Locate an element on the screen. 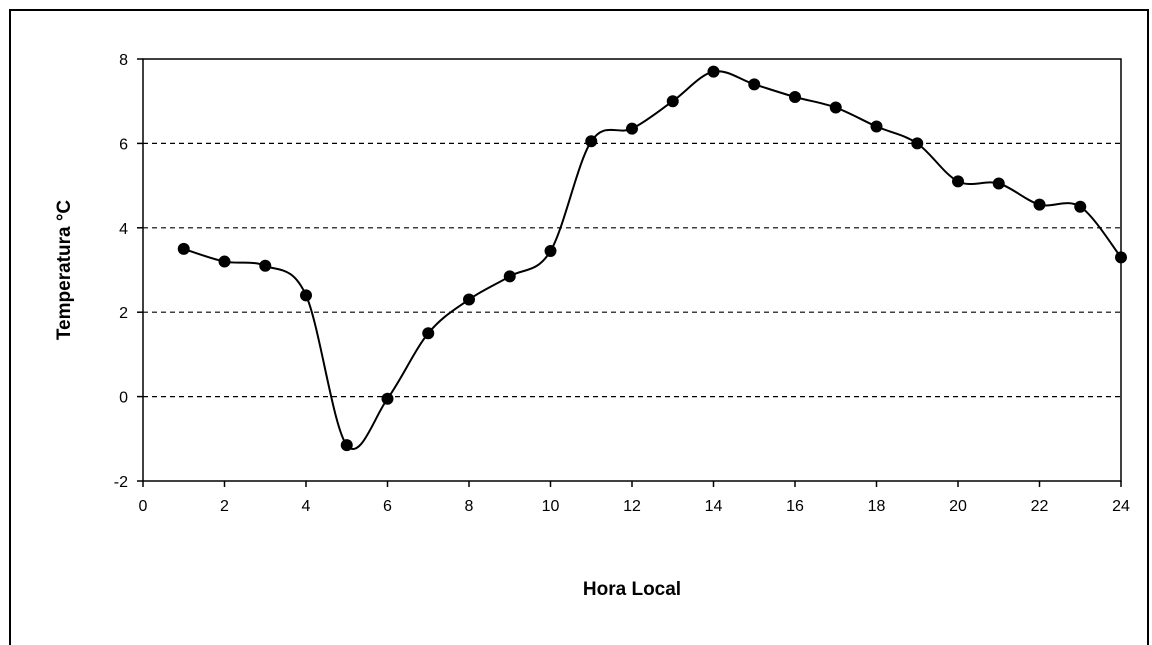 Image resolution: width=1152 pixels, height=645 pixels. x-tick-label: 18 is located at coordinates (877, 506).